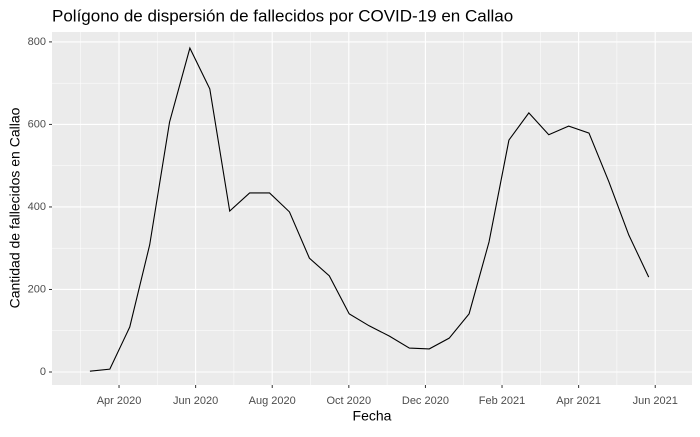  I want to click on y-tick-label: 0, so click(43, 372).